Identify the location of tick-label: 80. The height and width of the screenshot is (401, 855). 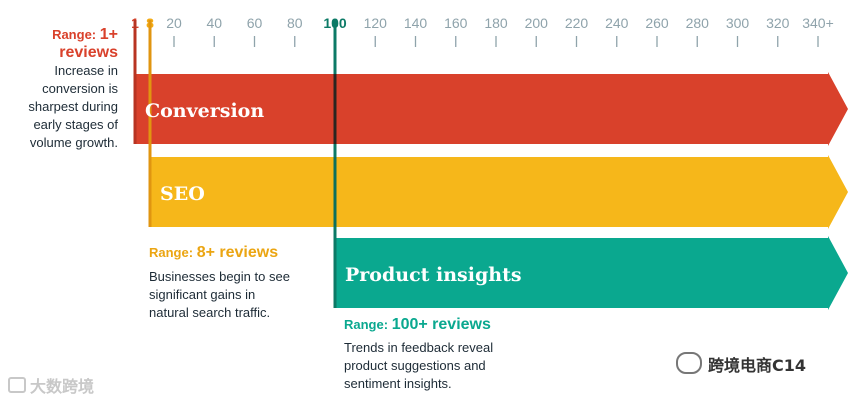
(295, 23).